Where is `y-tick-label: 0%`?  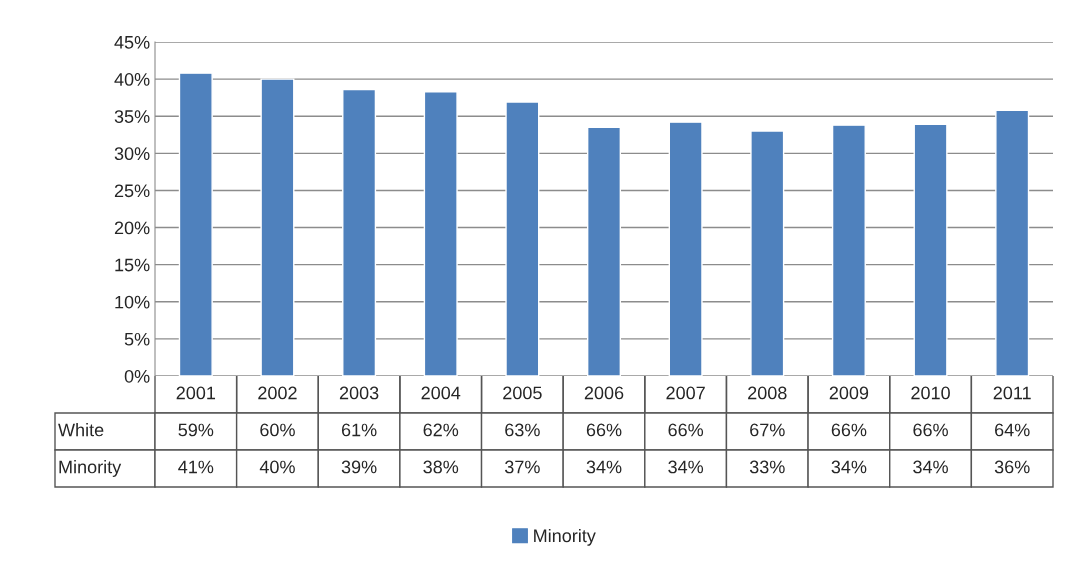 y-tick-label: 0% is located at coordinates (137, 376).